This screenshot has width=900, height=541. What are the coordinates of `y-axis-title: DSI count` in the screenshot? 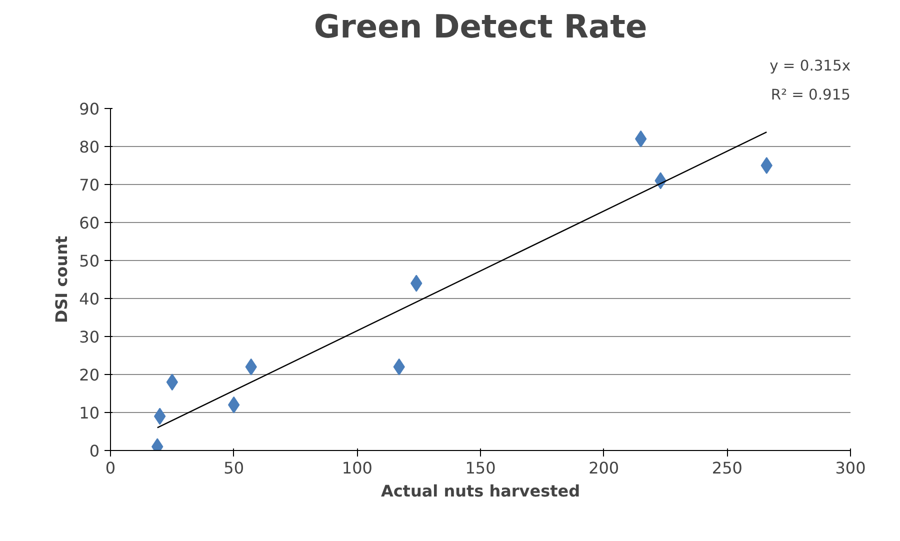 It's located at (62, 280).